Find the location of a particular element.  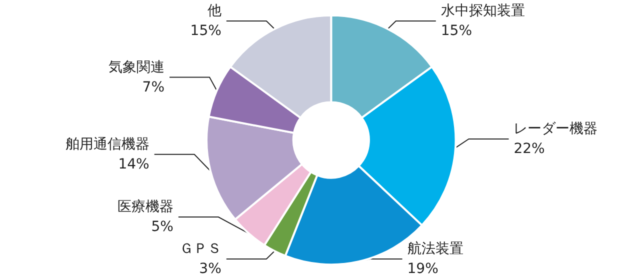

slice-label: レーダー機器 is located at coordinates (556, 129).